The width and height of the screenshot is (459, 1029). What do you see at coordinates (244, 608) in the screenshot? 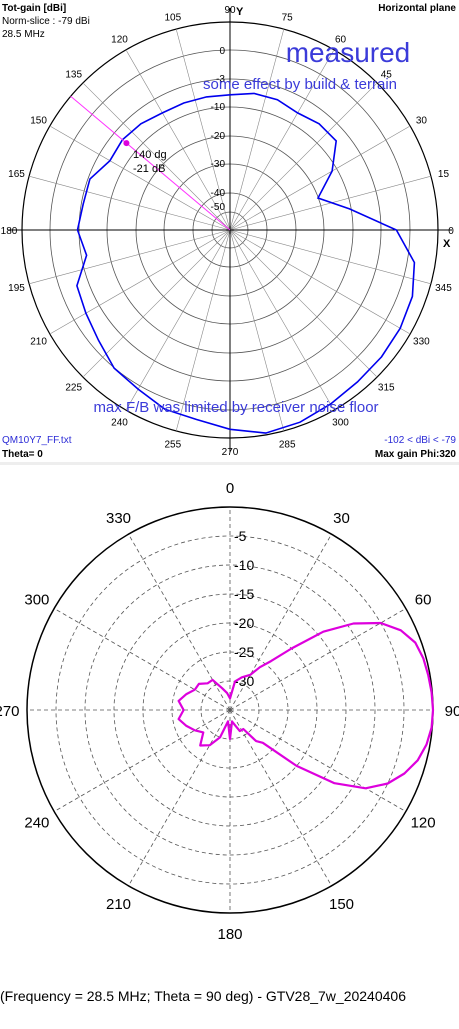
I see `simulated-radial-labels: -5 -10 -15 -20 -25 -30` at bounding box center [244, 608].